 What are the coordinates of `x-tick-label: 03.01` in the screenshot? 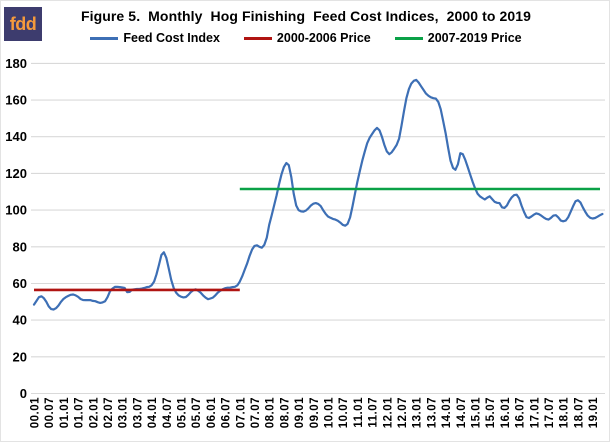 It's located at (124, 412).